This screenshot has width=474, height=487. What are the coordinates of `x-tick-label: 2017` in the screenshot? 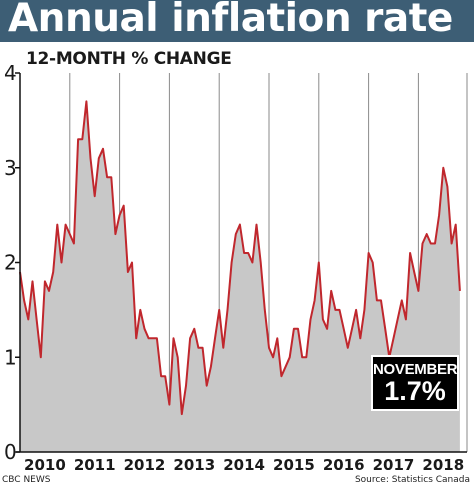 It's located at (394, 465).